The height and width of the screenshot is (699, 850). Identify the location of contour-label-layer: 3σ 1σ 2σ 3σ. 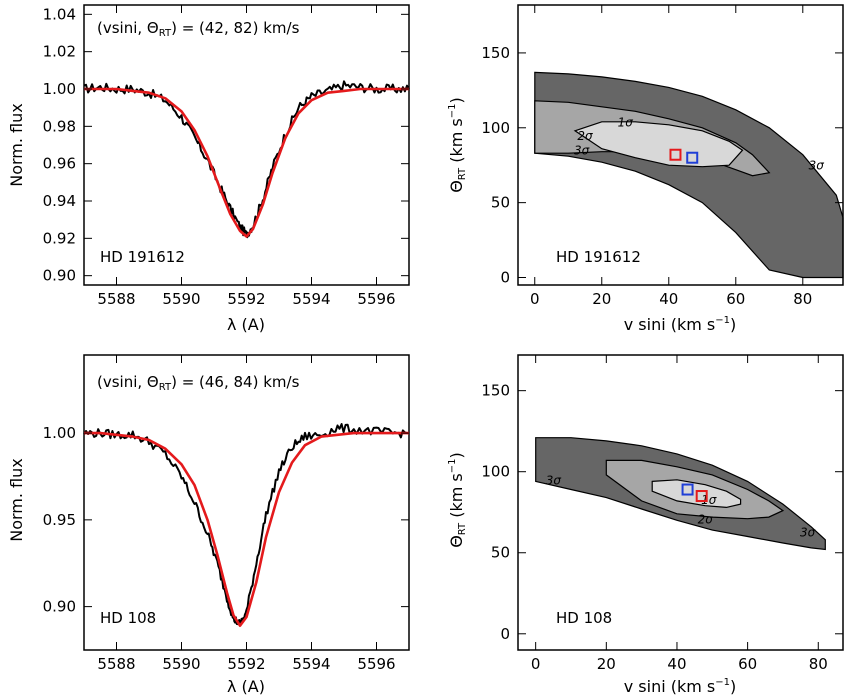
(681, 507).